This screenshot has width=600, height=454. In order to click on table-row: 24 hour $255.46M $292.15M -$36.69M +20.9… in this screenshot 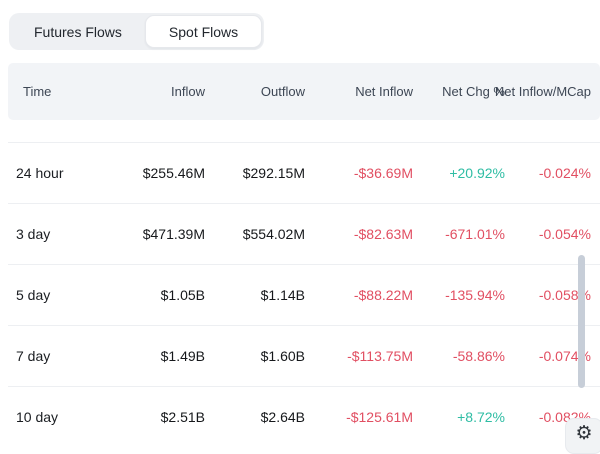, I will do `click(304, 172)`.